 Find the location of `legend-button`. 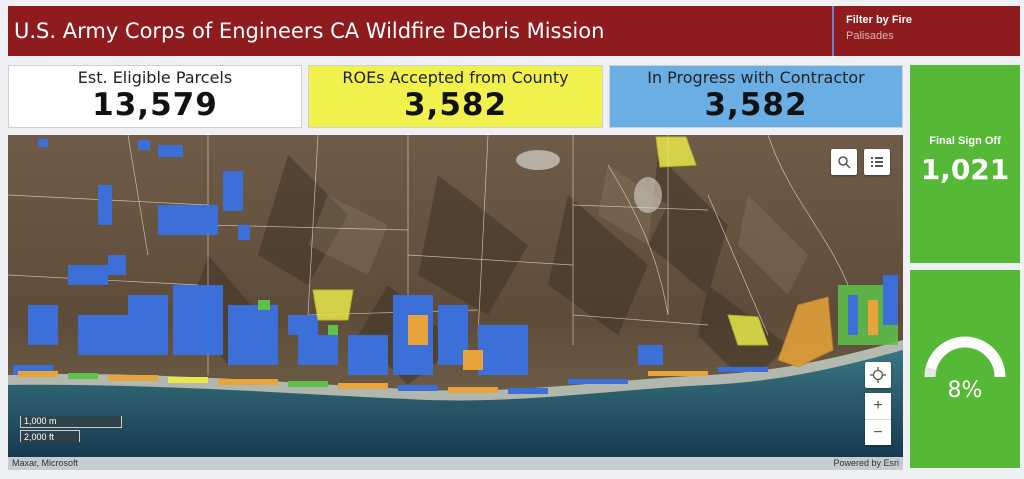

legend-button is located at coordinates (877, 162).